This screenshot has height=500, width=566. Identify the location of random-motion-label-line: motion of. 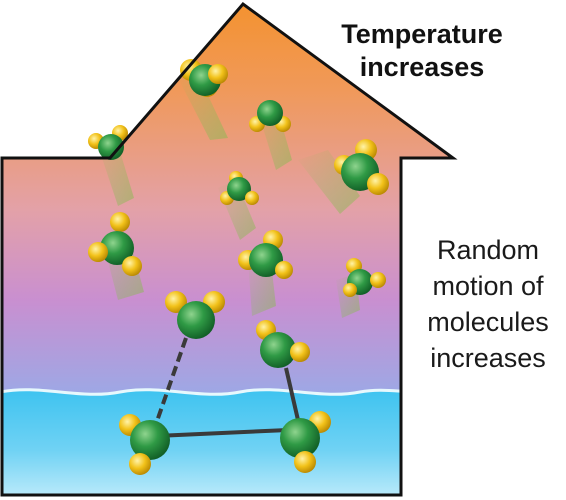
(488, 286).